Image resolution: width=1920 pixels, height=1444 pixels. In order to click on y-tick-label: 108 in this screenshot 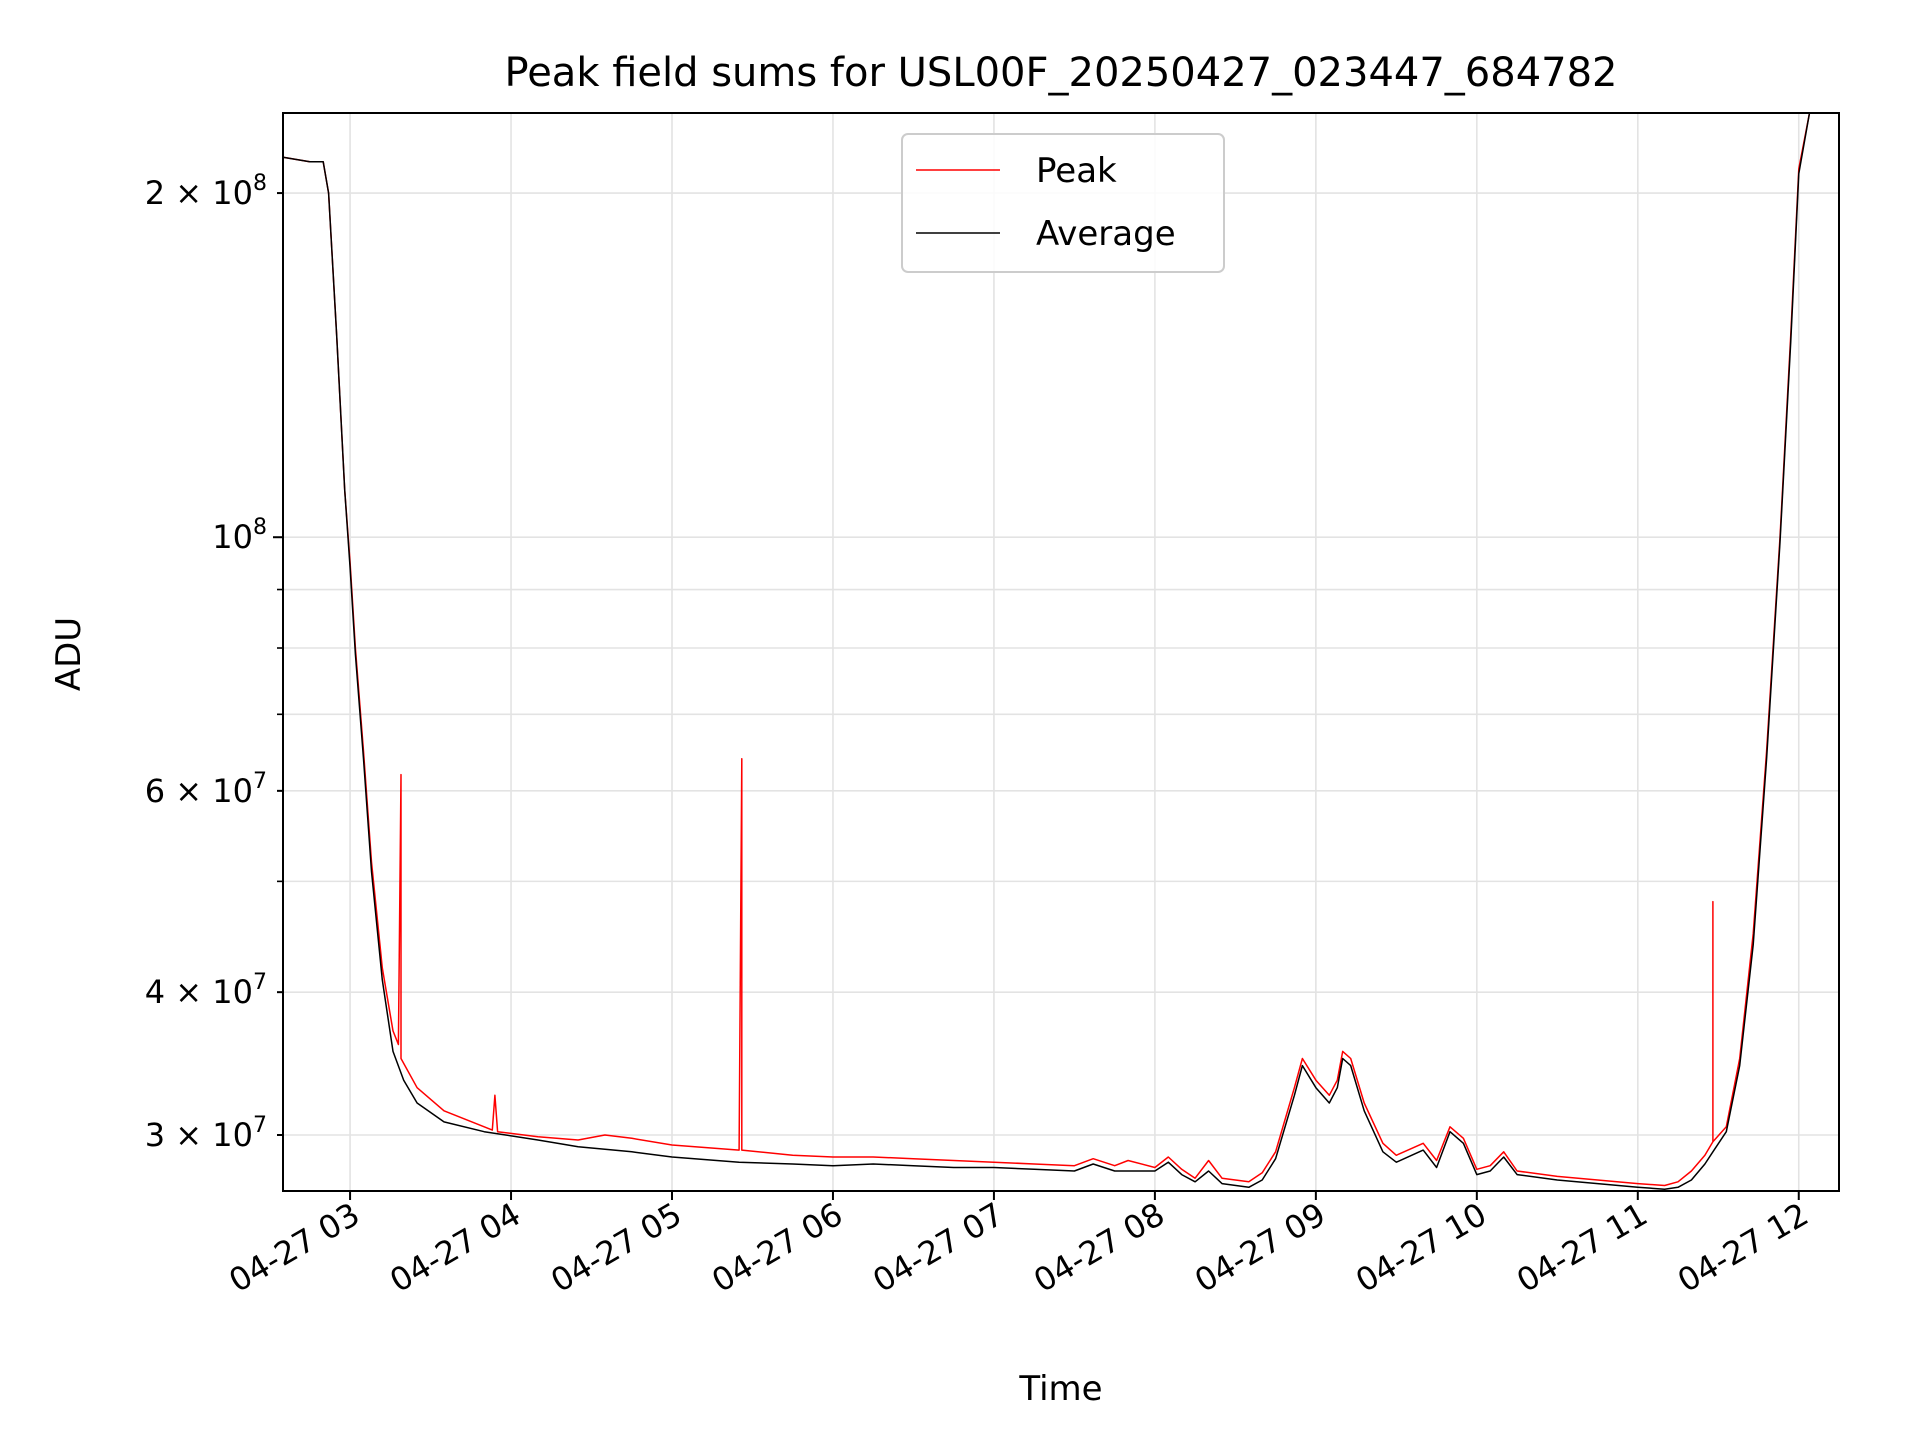, I will do `click(239, 535)`.